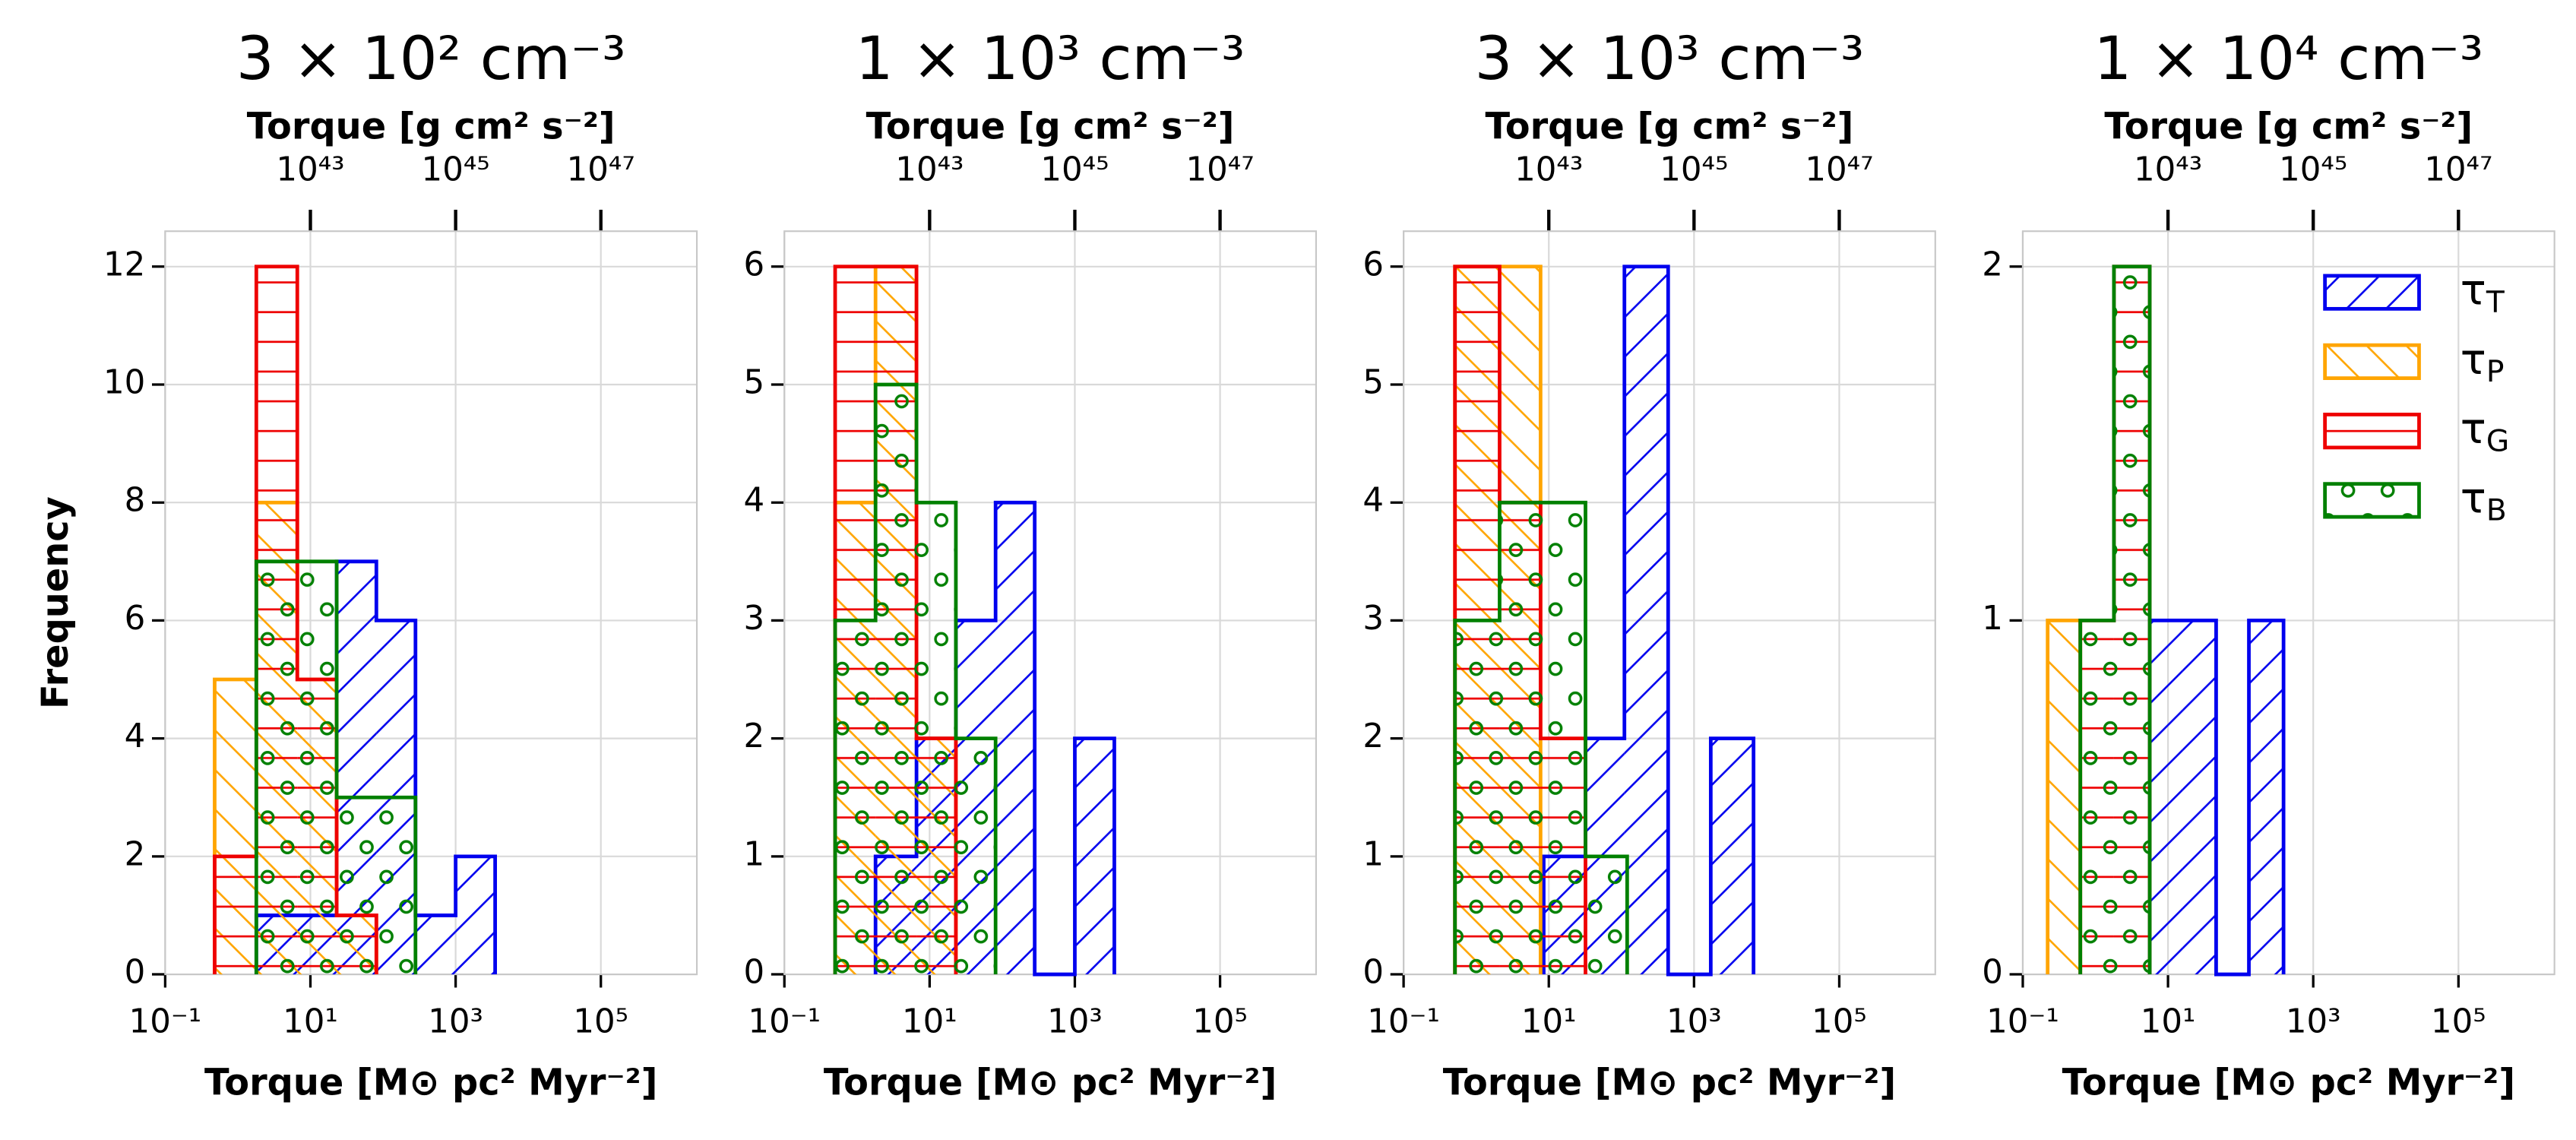 This screenshot has width=2576, height=1140. Describe the element at coordinates (2482, 292) in the screenshot. I see `legend-label: τT` at that location.